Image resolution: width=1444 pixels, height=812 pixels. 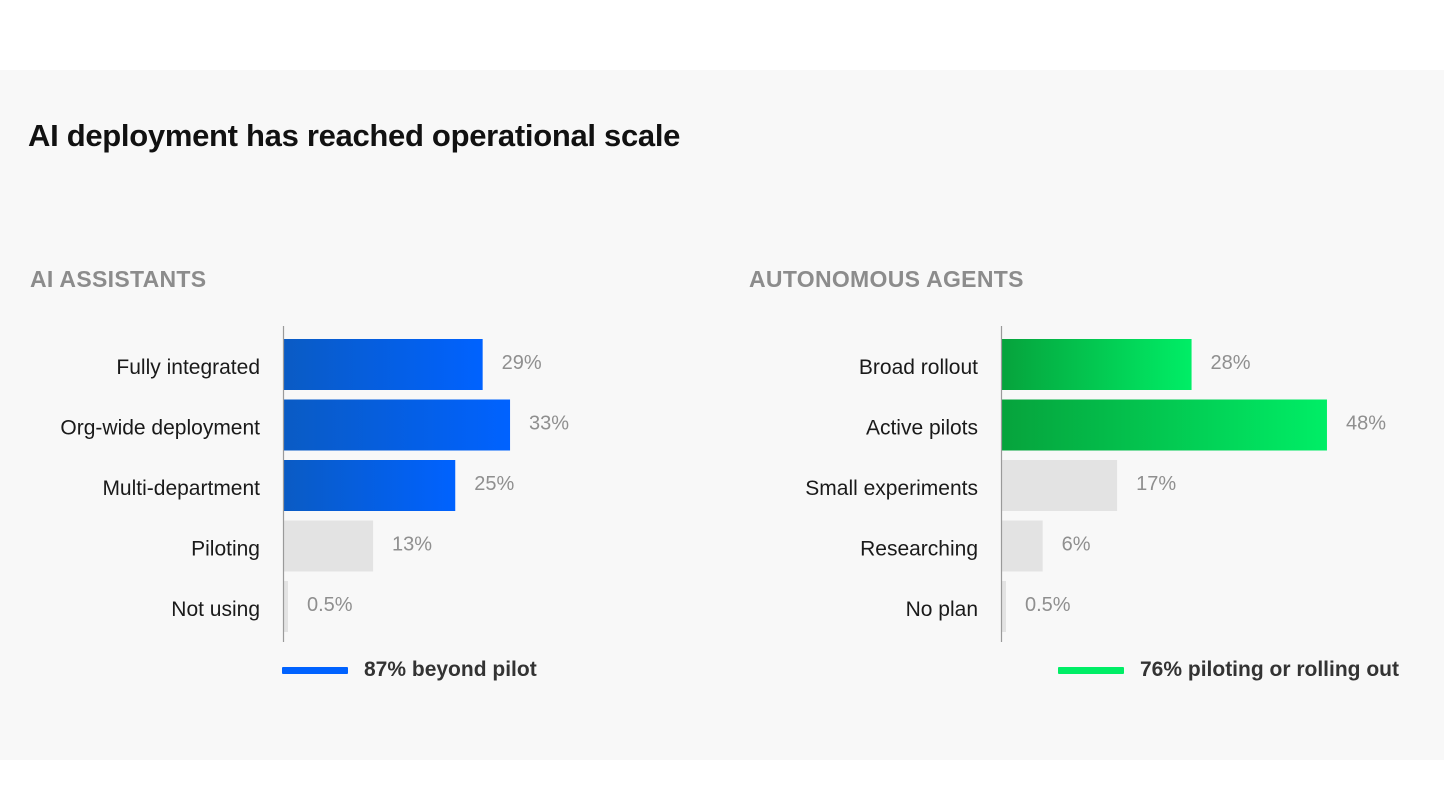 I want to click on ai-assistants-value-label-1: 33%, so click(x=549, y=423).